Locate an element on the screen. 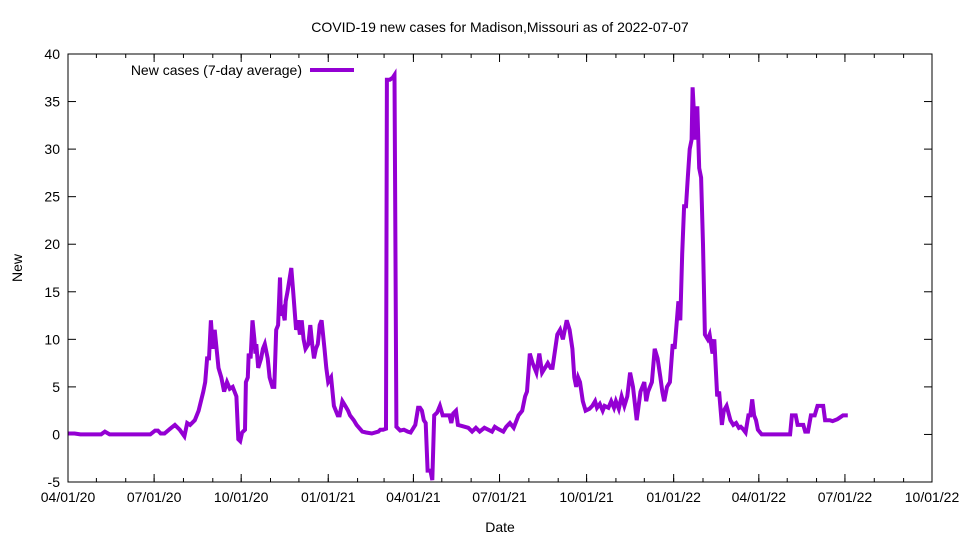 Image resolution: width=960 pixels, height=545 pixels. x-tick-label: 07/01/22 is located at coordinates (845, 497).